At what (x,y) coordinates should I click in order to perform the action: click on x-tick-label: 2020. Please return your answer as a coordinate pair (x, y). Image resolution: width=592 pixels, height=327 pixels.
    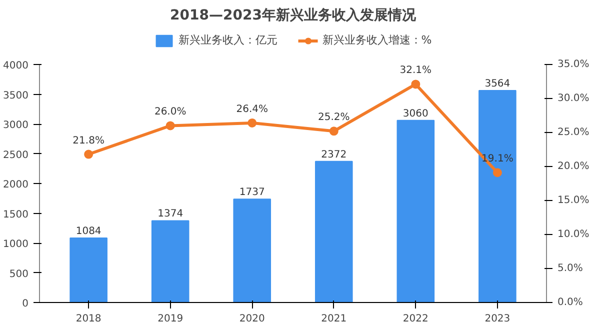
    Looking at the image, I should click on (252, 319).